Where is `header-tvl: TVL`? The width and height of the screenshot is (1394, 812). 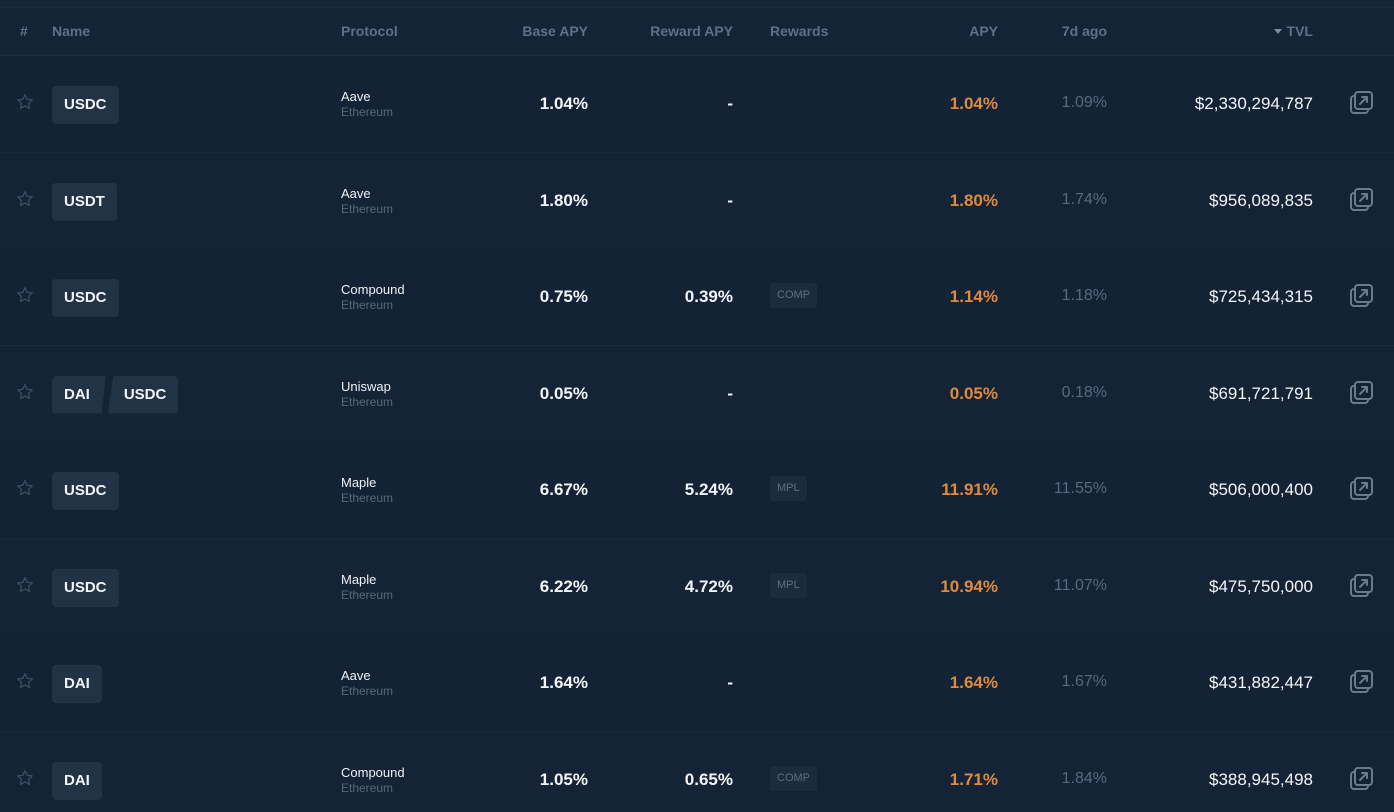 header-tvl: TVL is located at coordinates (1293, 31).